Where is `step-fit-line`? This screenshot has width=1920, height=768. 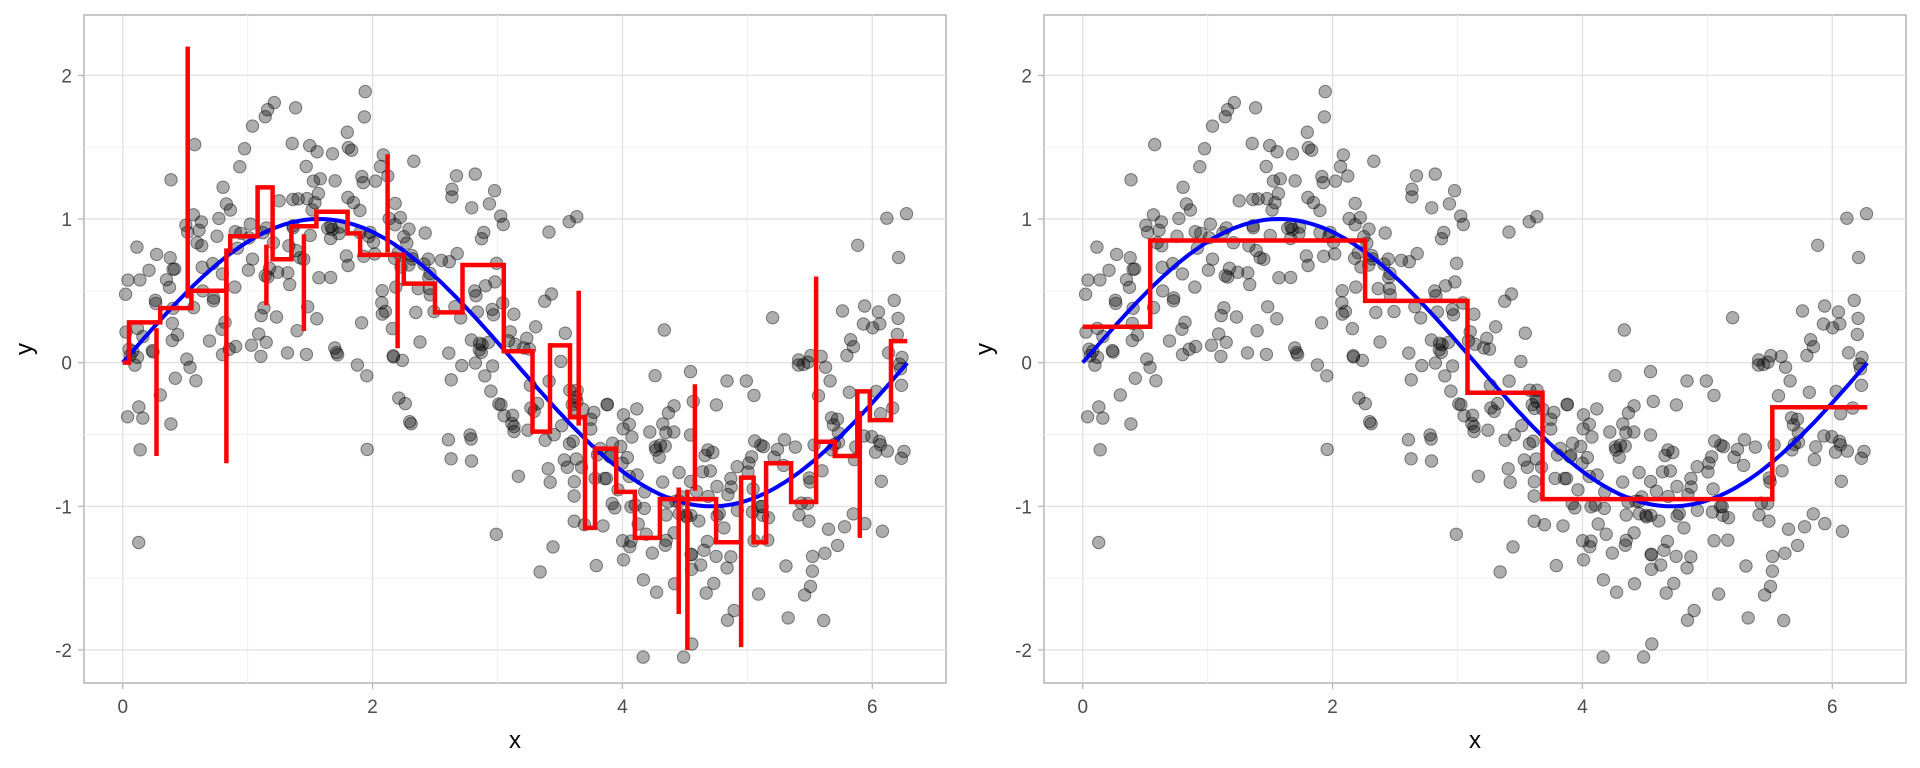 step-fit-line is located at coordinates (1475, 370).